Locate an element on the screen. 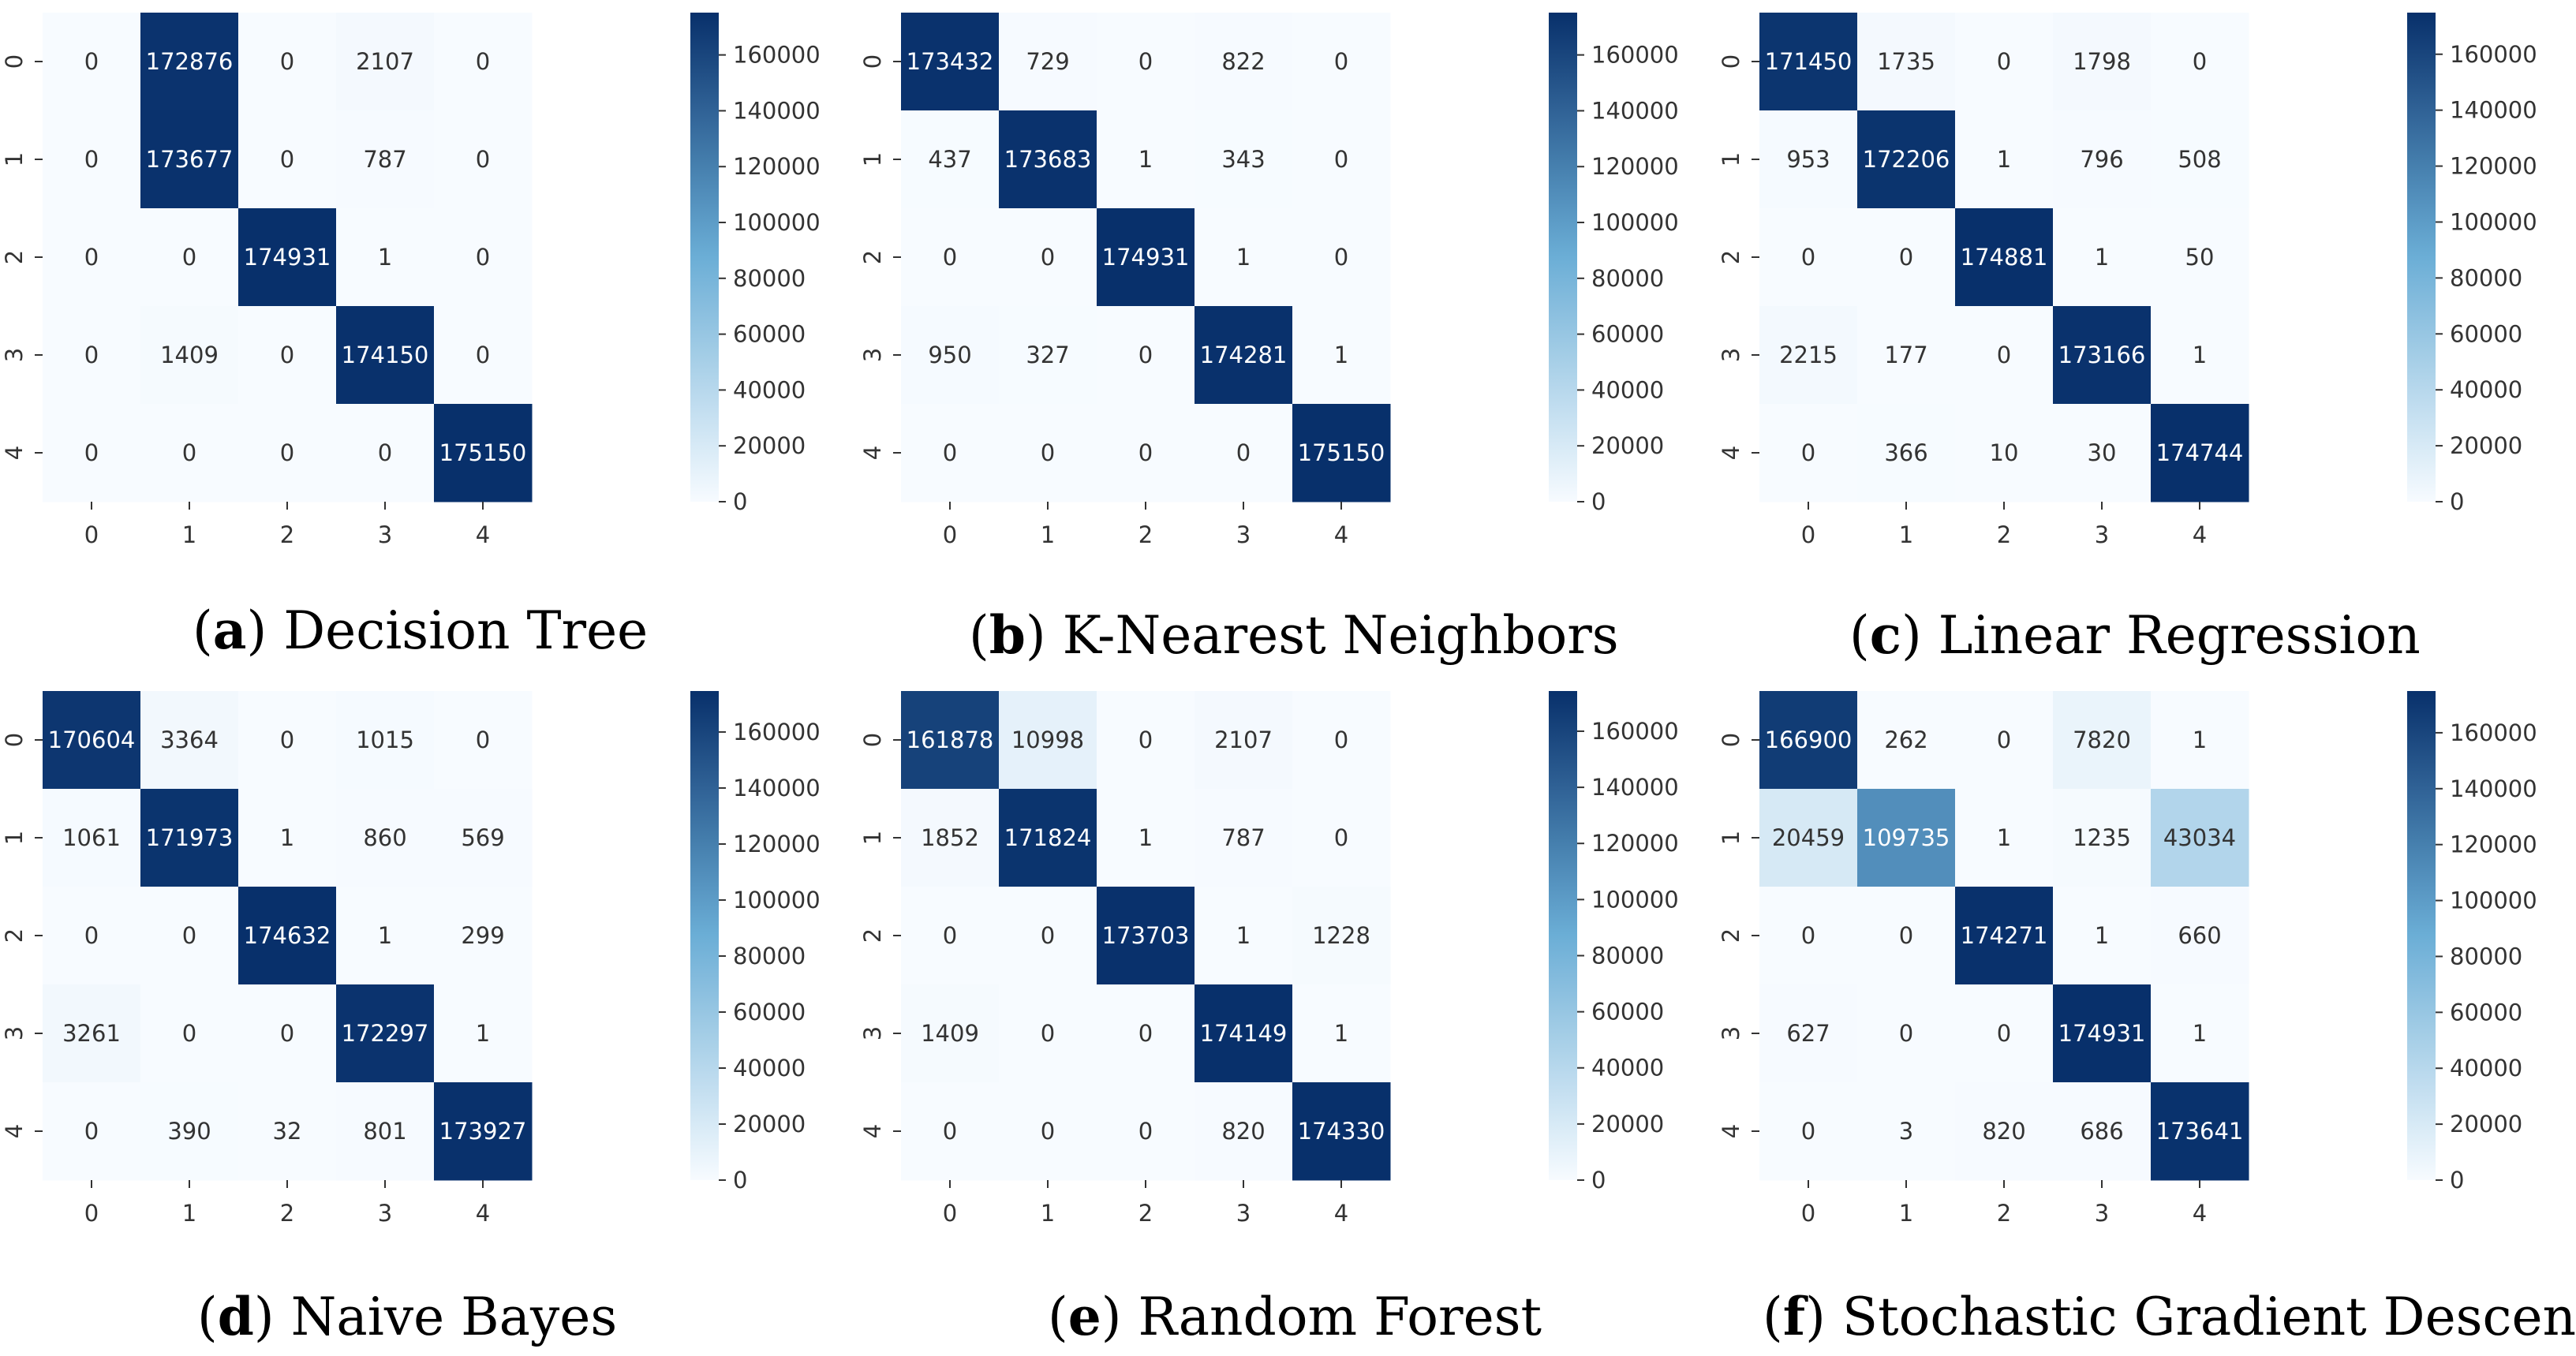 The width and height of the screenshot is (2576, 1356). cell-value: 437 is located at coordinates (950, 160).